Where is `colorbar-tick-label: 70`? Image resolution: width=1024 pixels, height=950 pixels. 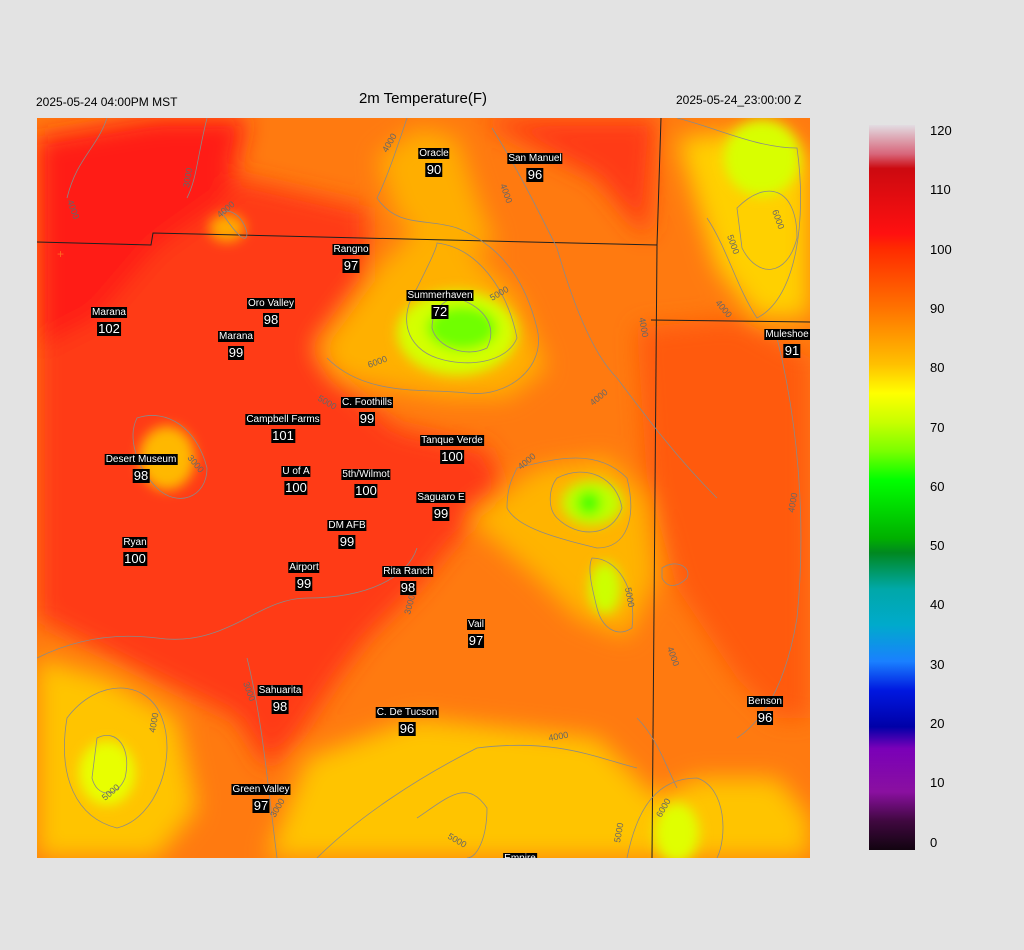
colorbar-tick-label: 70 is located at coordinates (937, 427).